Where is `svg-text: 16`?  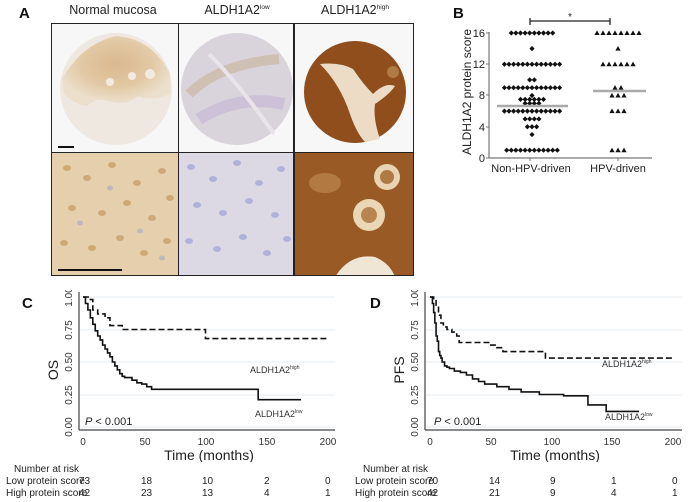
svg-text: 16 is located at coordinates (479, 34).